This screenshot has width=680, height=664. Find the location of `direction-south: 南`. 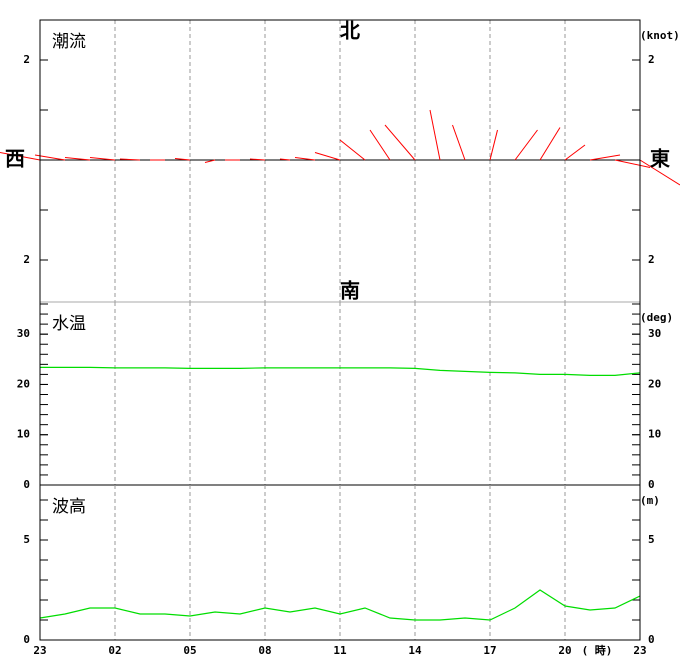

direction-south: 南 is located at coordinates (350, 291).